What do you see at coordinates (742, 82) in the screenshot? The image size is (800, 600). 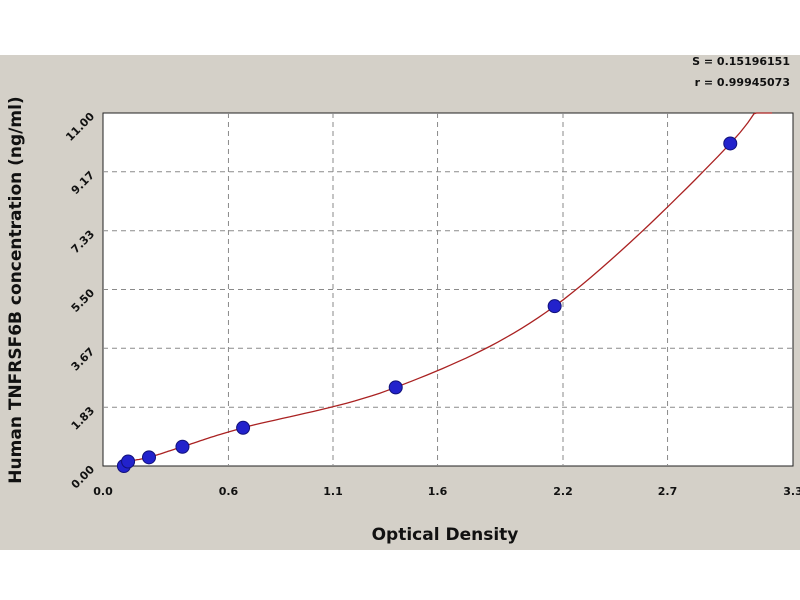 I see `stat-r: r = 0.99945073` at bounding box center [742, 82].